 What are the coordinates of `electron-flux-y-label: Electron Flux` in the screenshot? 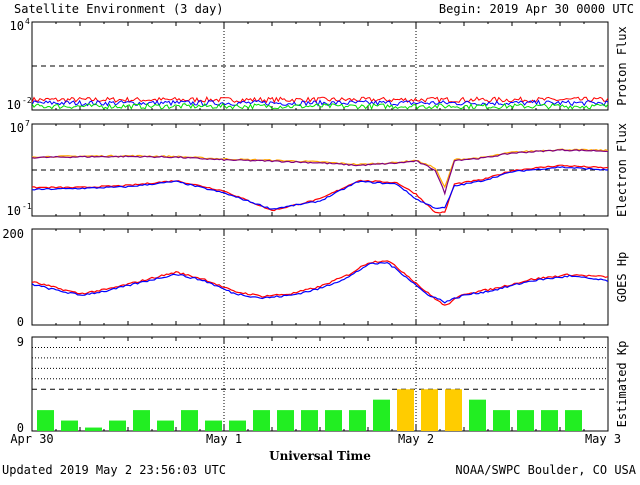 It's located at (622, 170).